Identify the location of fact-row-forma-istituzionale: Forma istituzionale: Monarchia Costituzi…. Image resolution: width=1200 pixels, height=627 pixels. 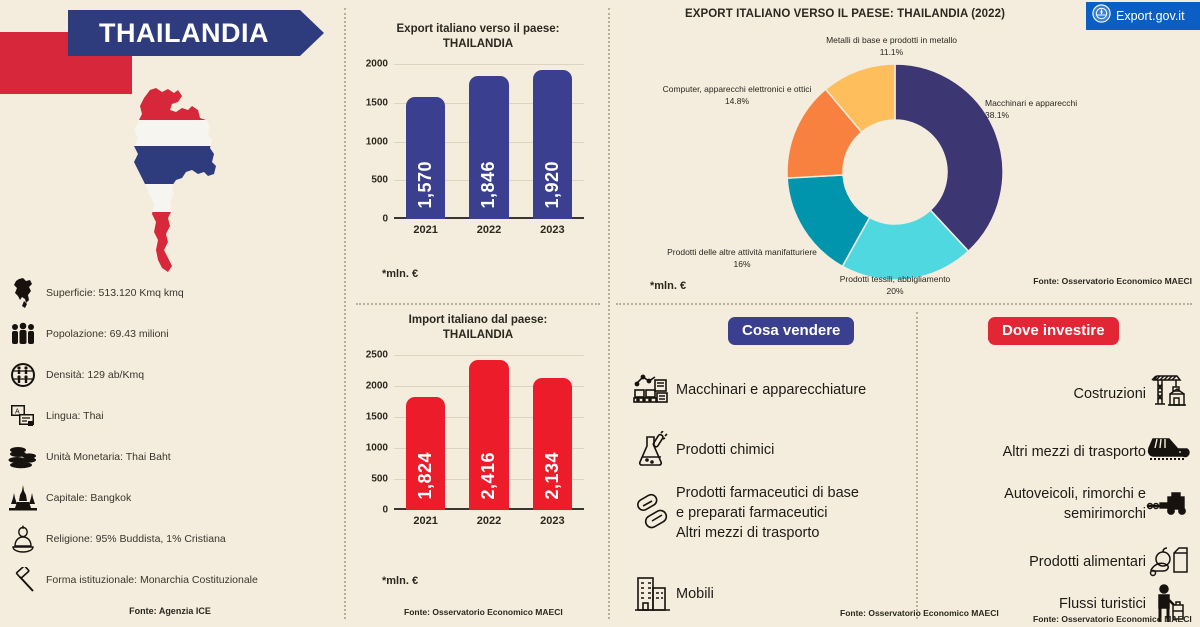
(169, 579).